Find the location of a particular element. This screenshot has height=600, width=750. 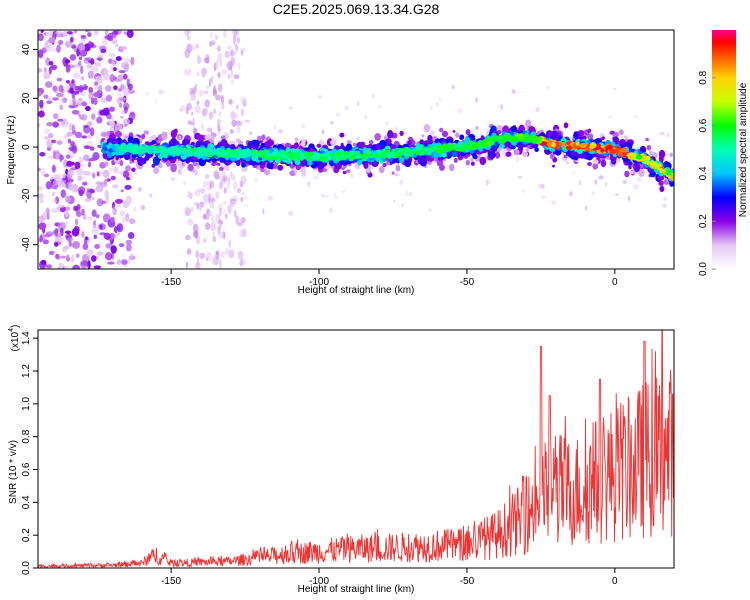

x-tick-label: -100 is located at coordinates (319, 581).